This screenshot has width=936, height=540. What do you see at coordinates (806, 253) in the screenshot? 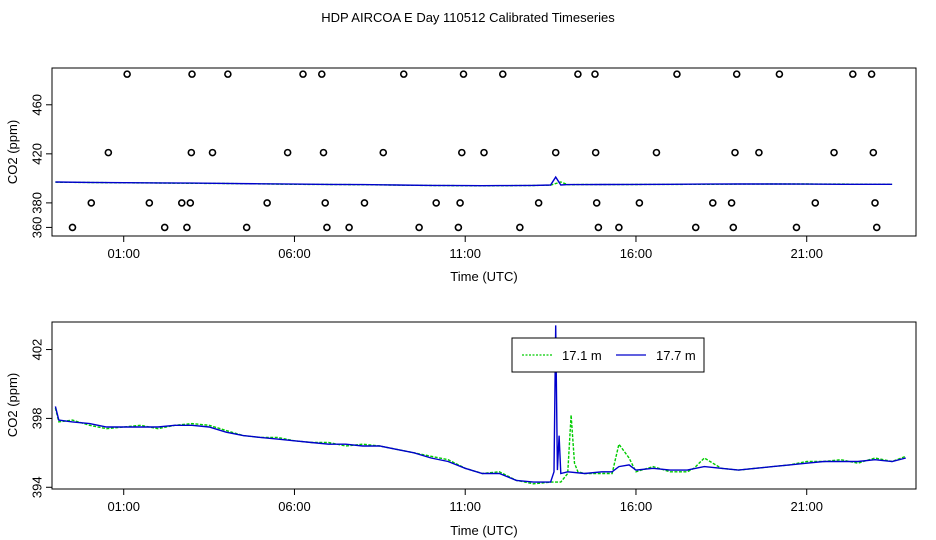
I see `top-x-tick-label: 21:00` at bounding box center [806, 253].